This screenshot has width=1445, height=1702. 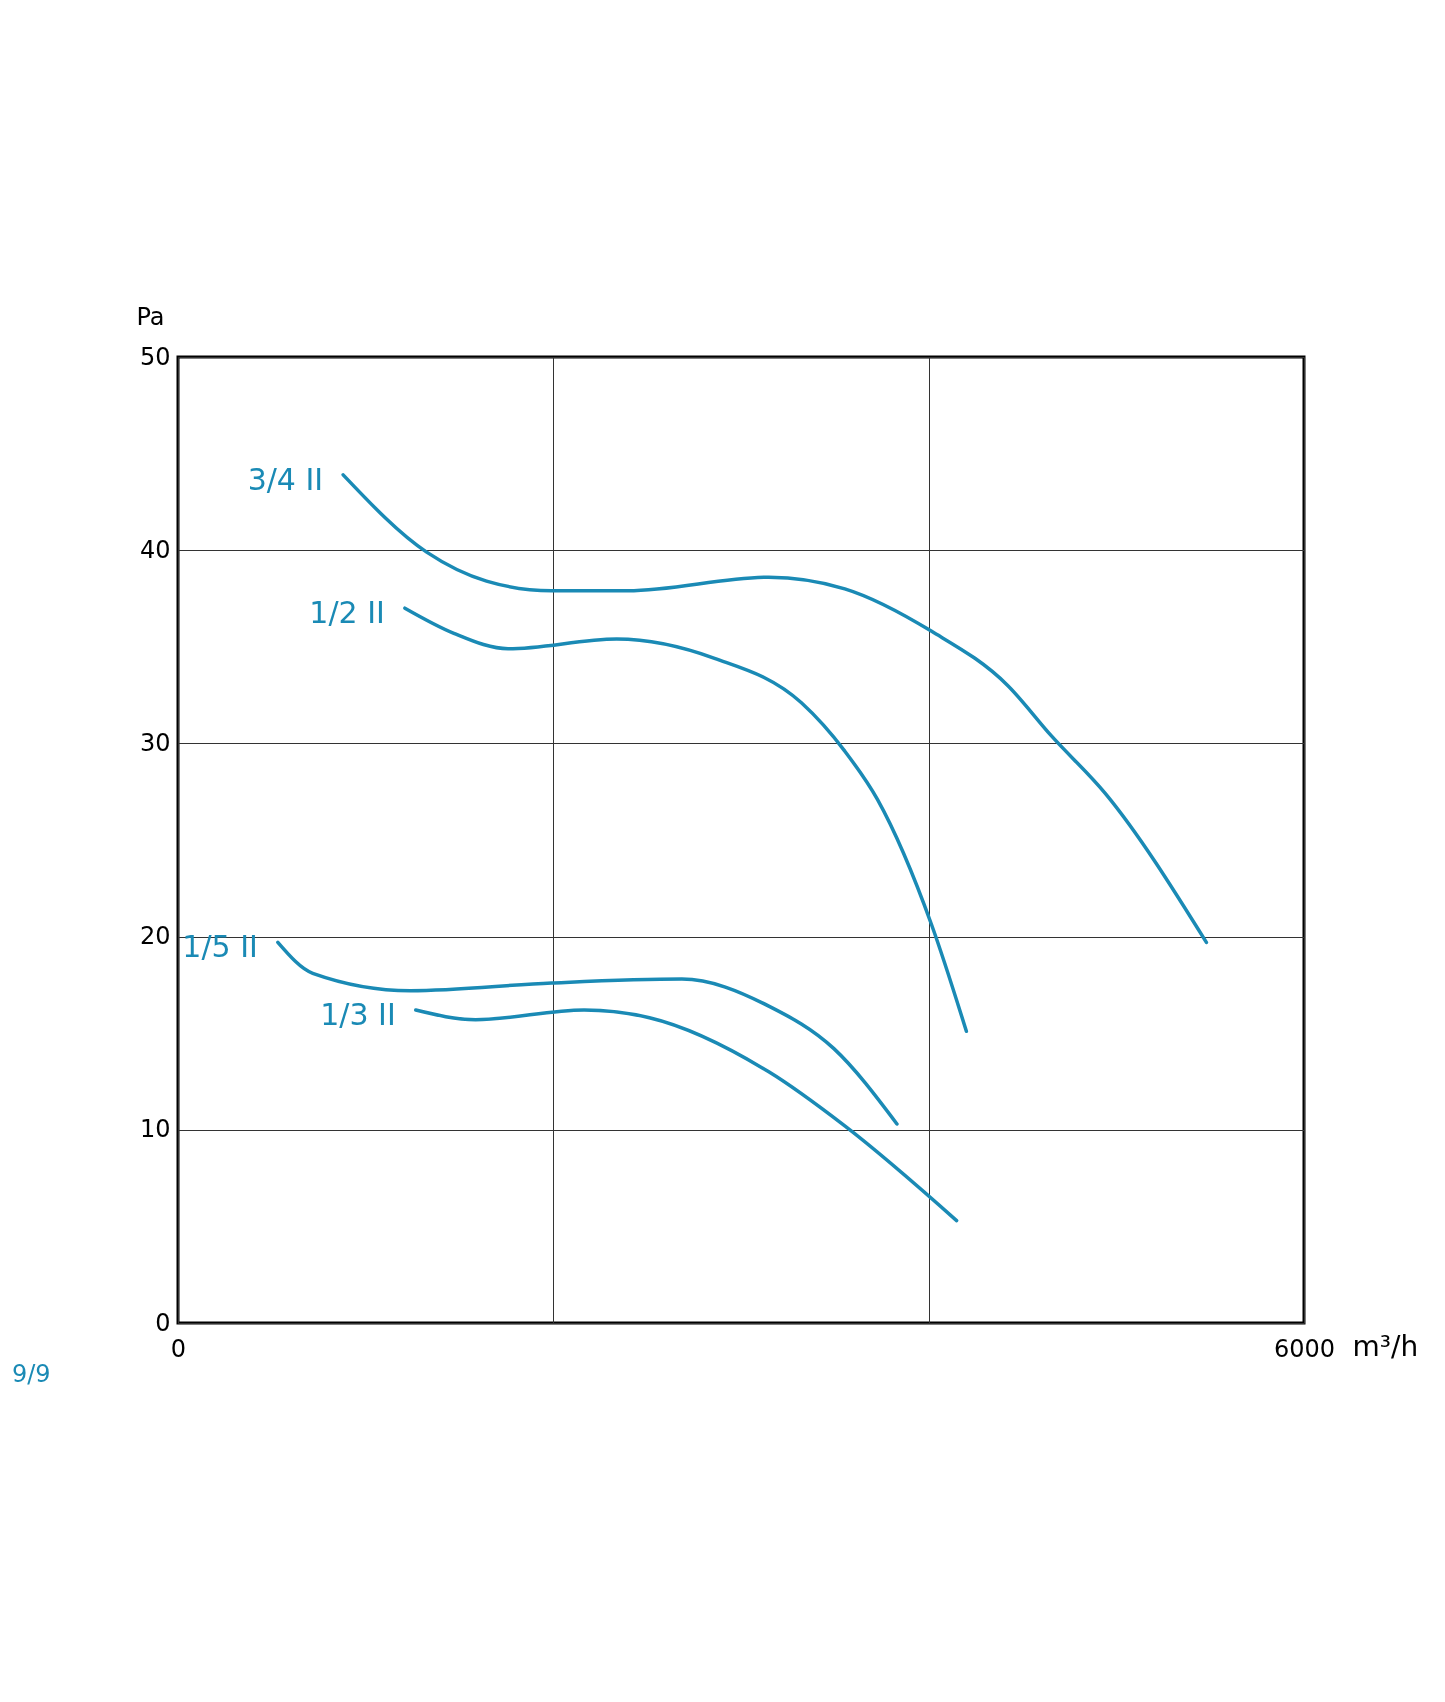 I want to click on y-tick-label: 0, so click(x=163, y=1322).